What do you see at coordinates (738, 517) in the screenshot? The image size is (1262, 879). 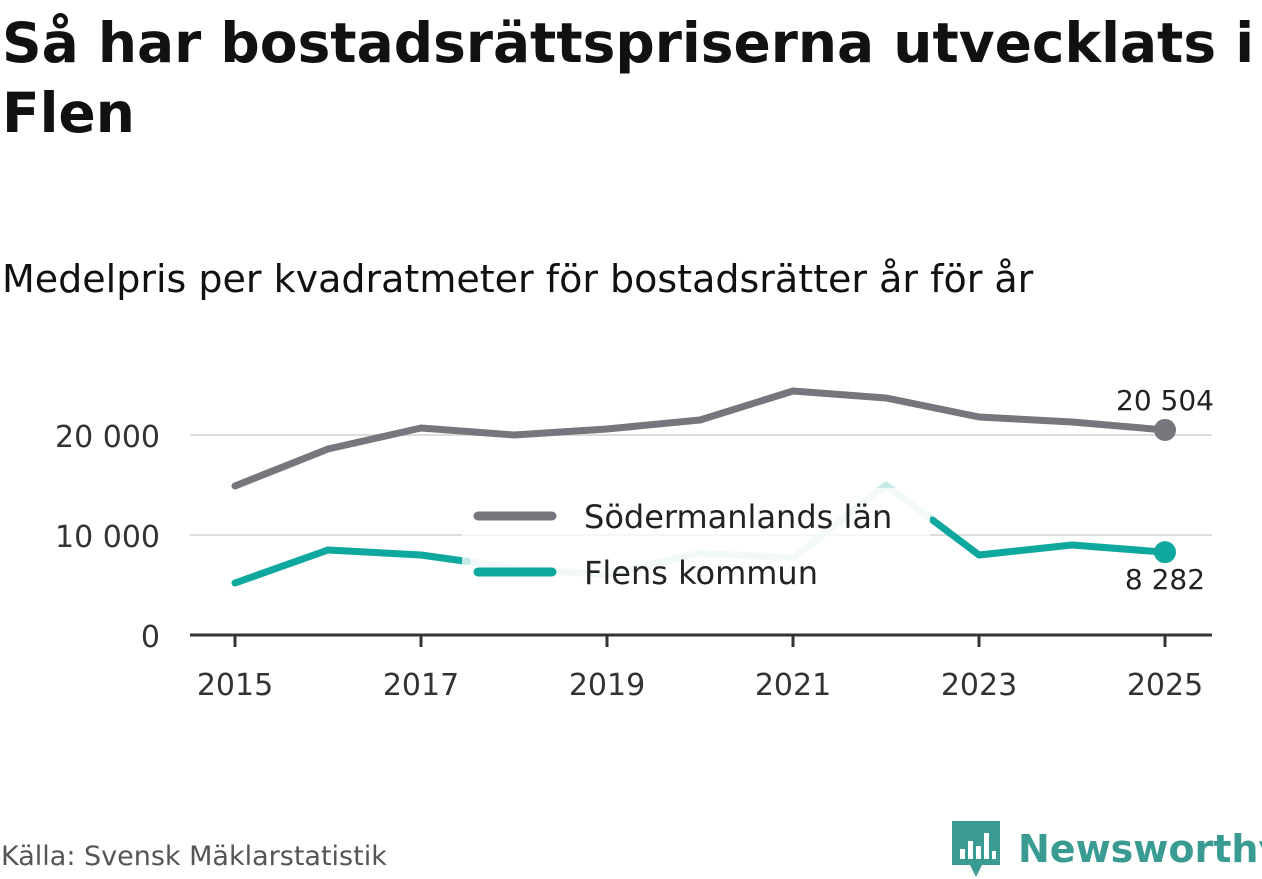 I see `legend-label: Södermanlands län` at bounding box center [738, 517].